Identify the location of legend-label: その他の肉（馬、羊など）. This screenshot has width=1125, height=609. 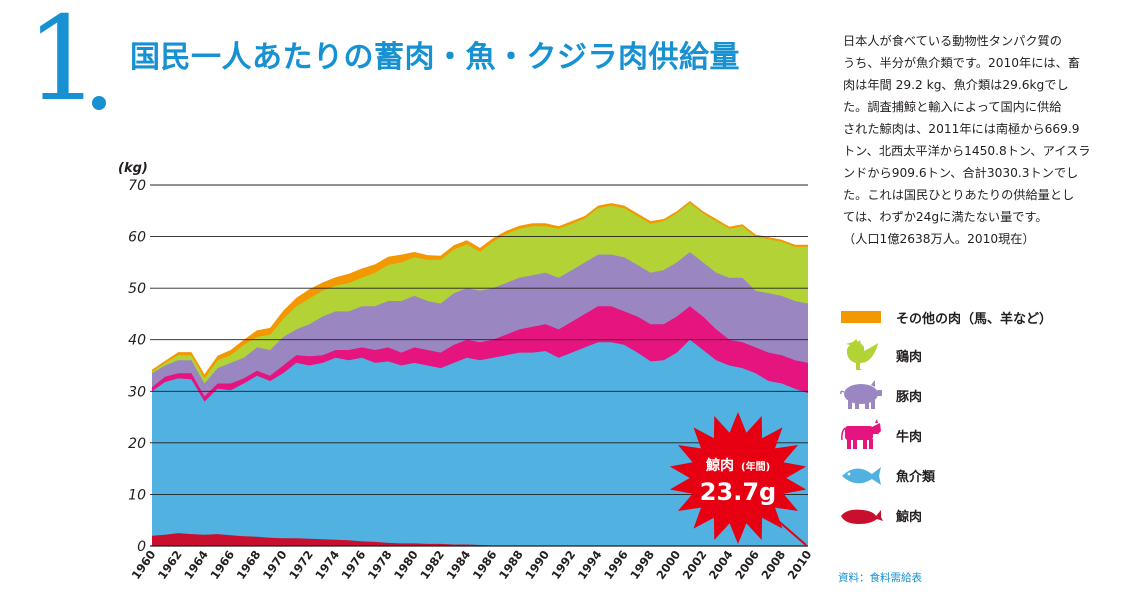
(974, 319).